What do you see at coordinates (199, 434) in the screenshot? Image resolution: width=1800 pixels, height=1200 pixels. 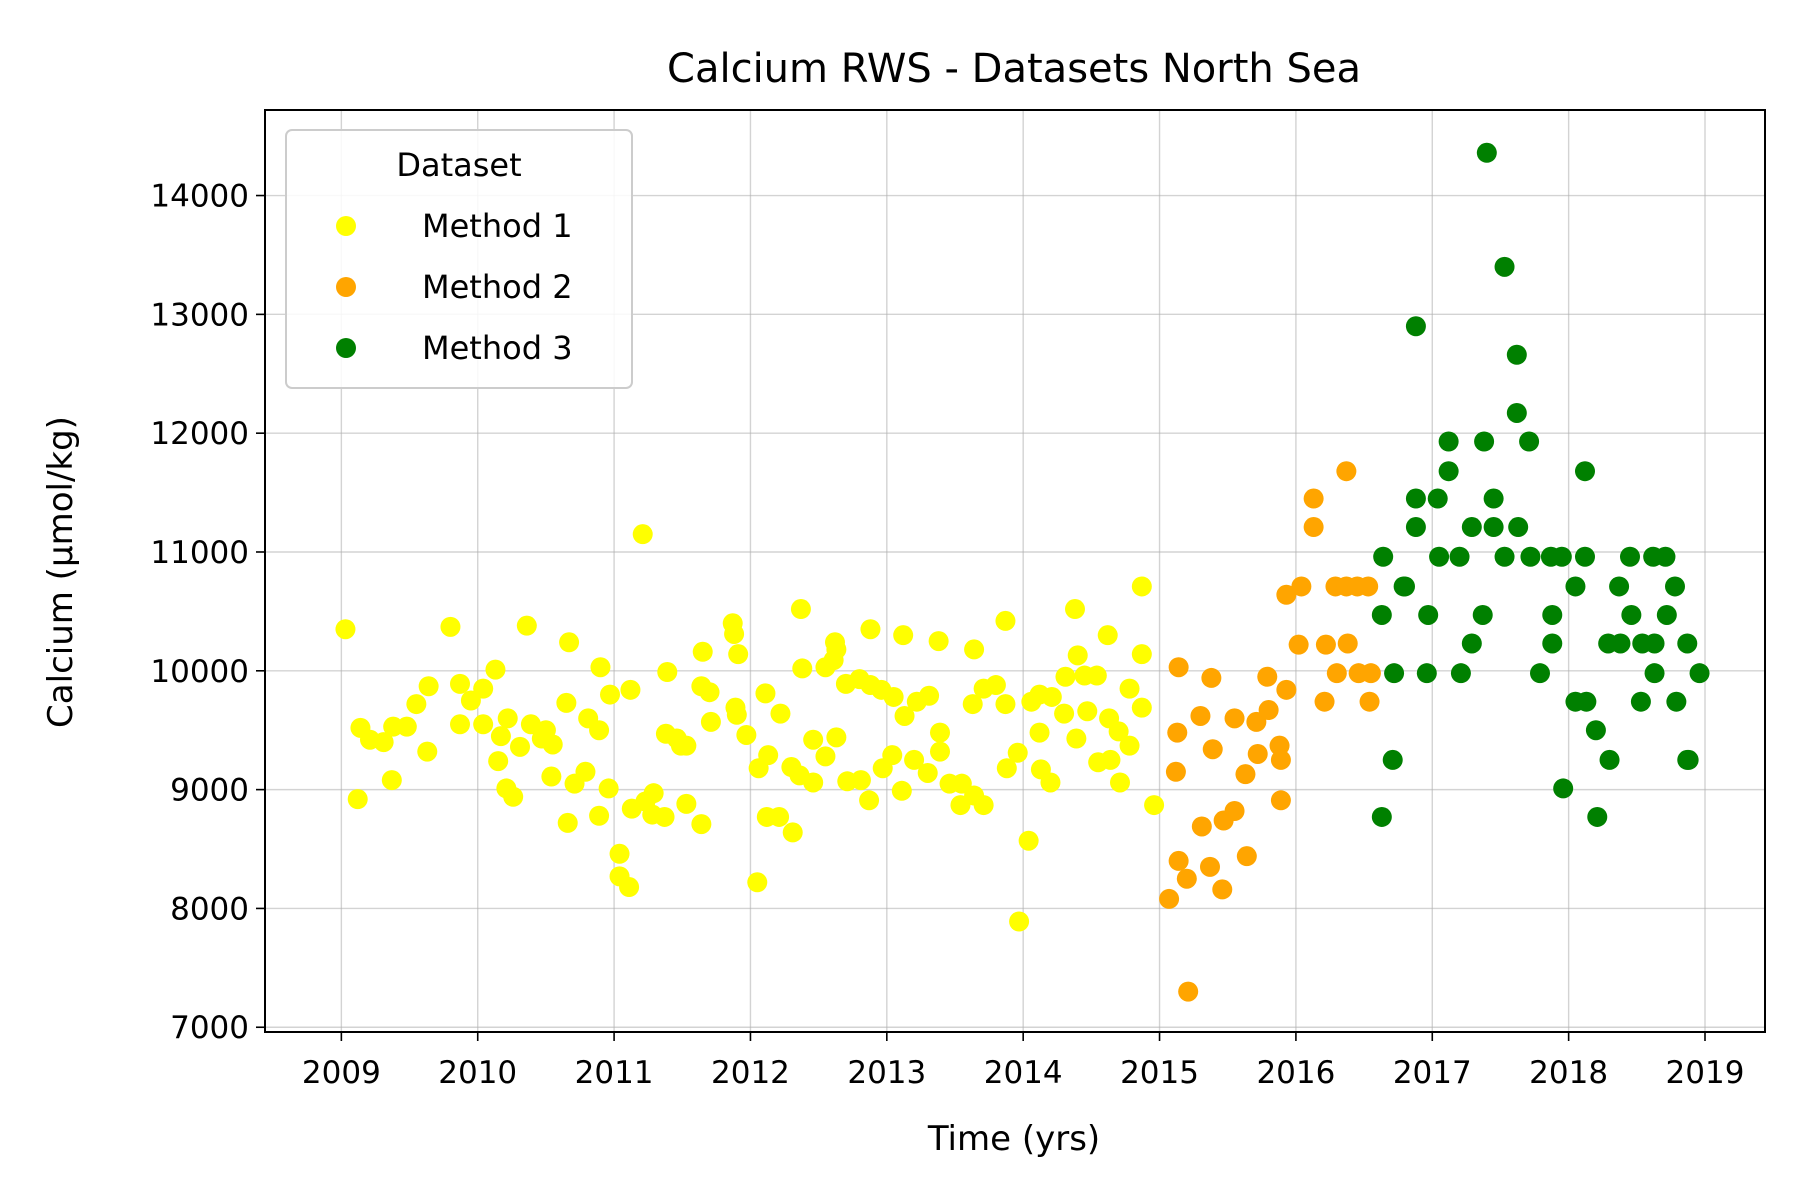 I see `y-tick-label: 12000` at bounding box center [199, 434].